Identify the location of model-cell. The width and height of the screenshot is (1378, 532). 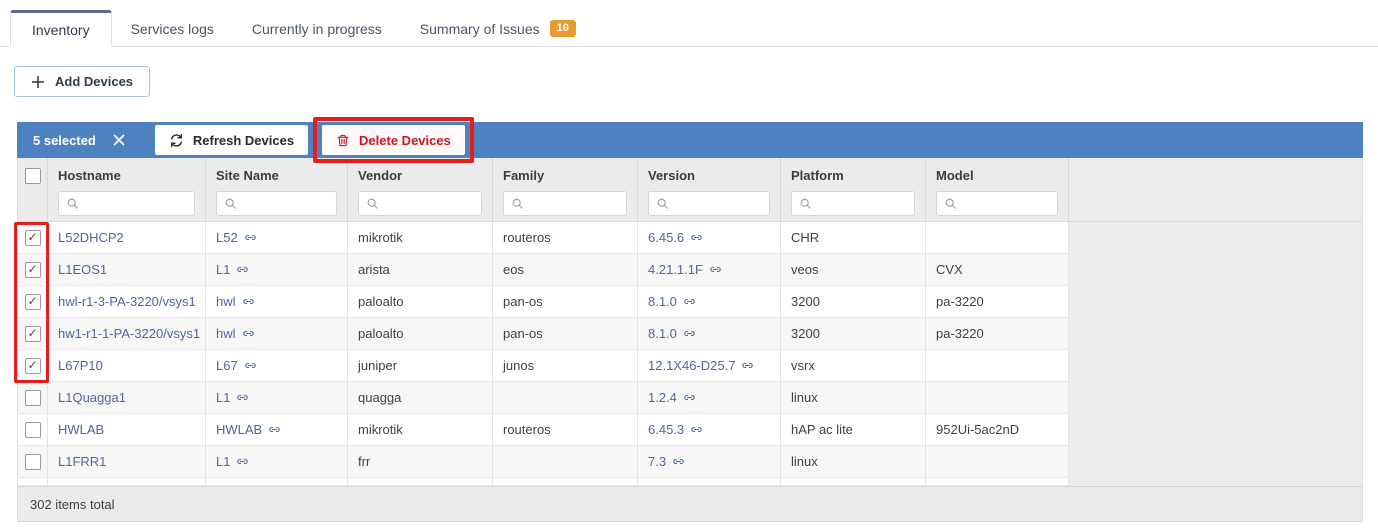
(997, 482).